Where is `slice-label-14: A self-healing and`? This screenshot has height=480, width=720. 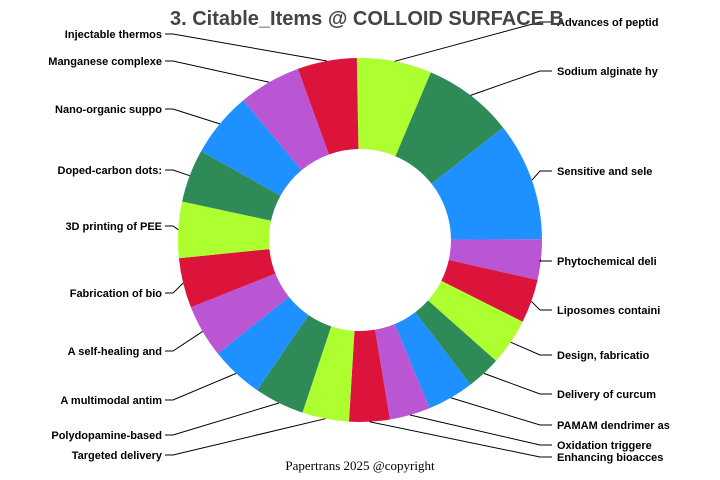 slice-label-14: A self-healing and is located at coordinates (115, 352).